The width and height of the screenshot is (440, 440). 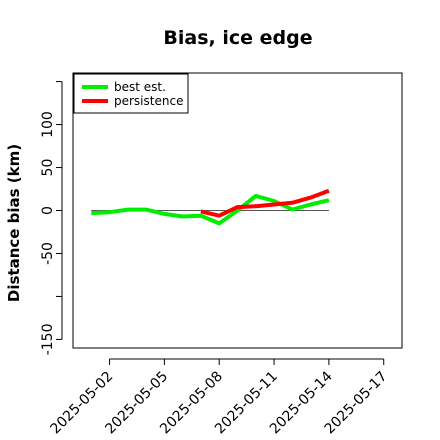 What do you see at coordinates (48, 210) in the screenshot?
I see `y-tick-label: 0` at bounding box center [48, 210].